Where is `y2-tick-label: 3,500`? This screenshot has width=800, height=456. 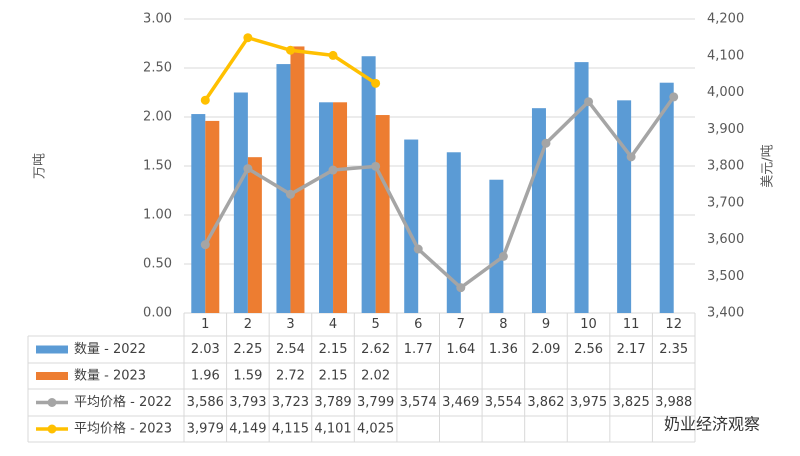
y2-tick-label: 3,500 is located at coordinates (725, 276).